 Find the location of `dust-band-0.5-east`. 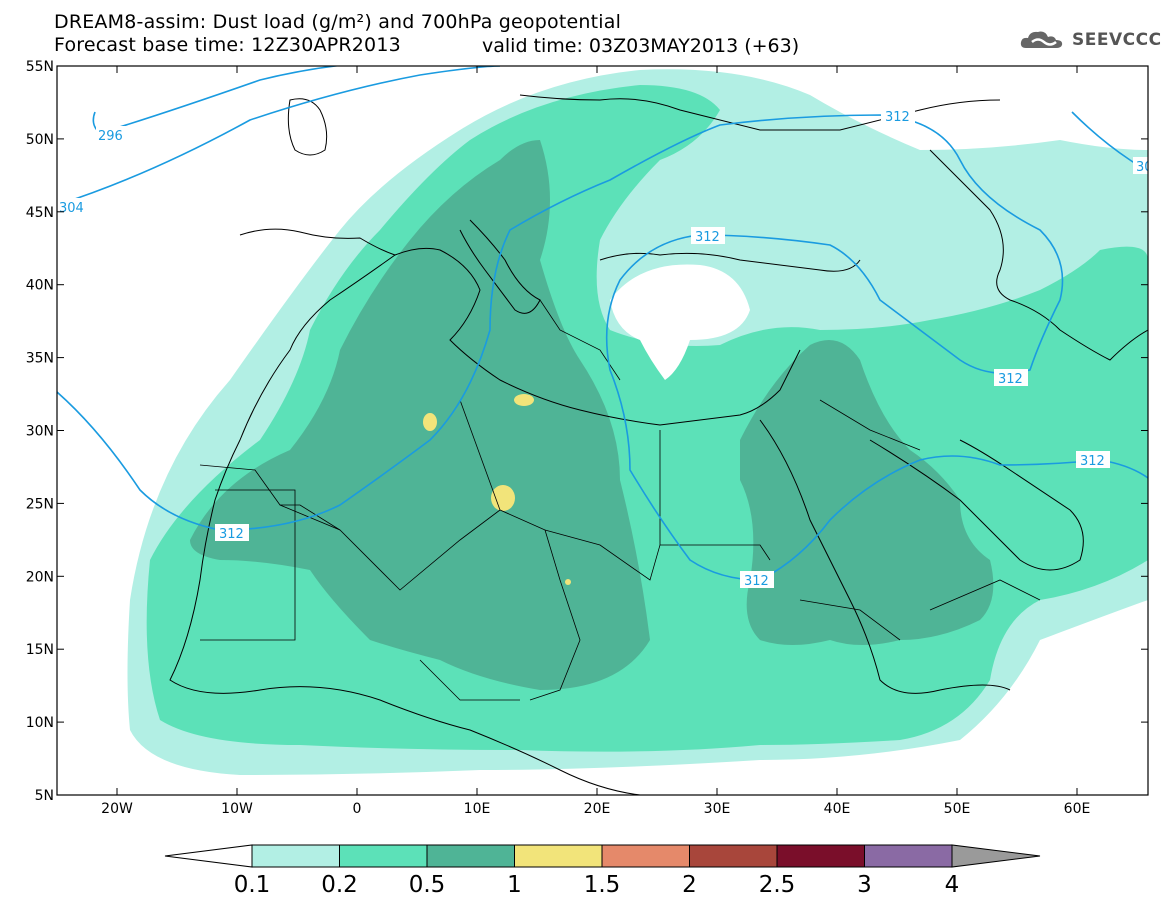

dust-band-0.5-east is located at coordinates (867, 492).